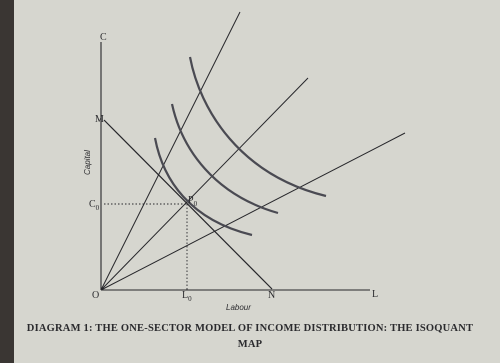 Image resolution: width=500 pixels, height=363 pixels. What do you see at coordinates (271, 295) in the screenshot?
I see `point-n: N` at bounding box center [271, 295].